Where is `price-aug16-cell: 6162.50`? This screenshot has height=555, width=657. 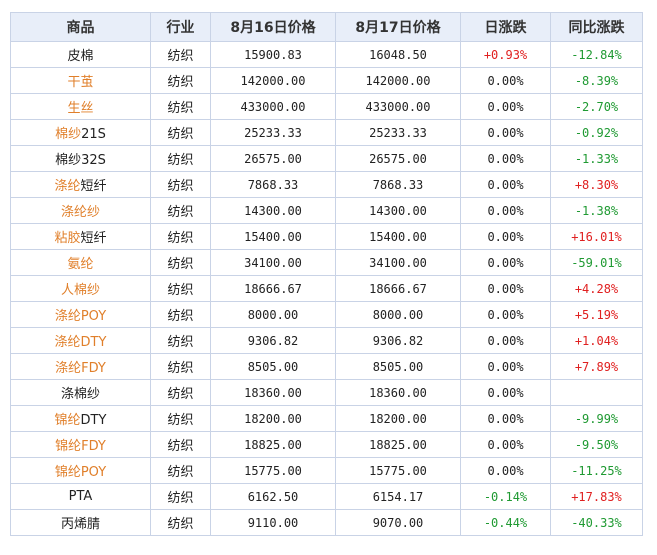 price-aug16-cell: 6162.50 is located at coordinates (273, 496).